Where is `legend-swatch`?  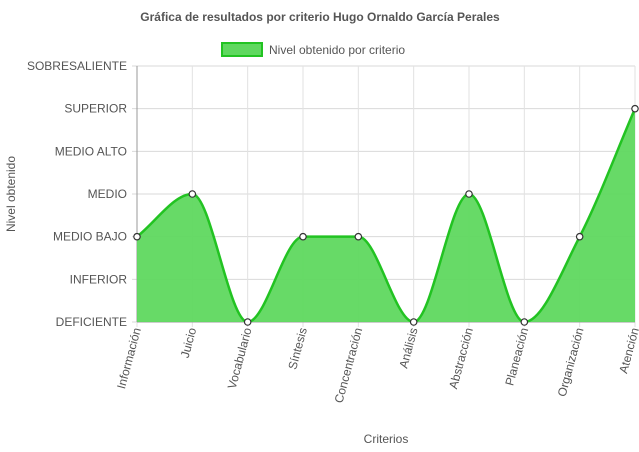
legend-swatch is located at coordinates (242, 49).